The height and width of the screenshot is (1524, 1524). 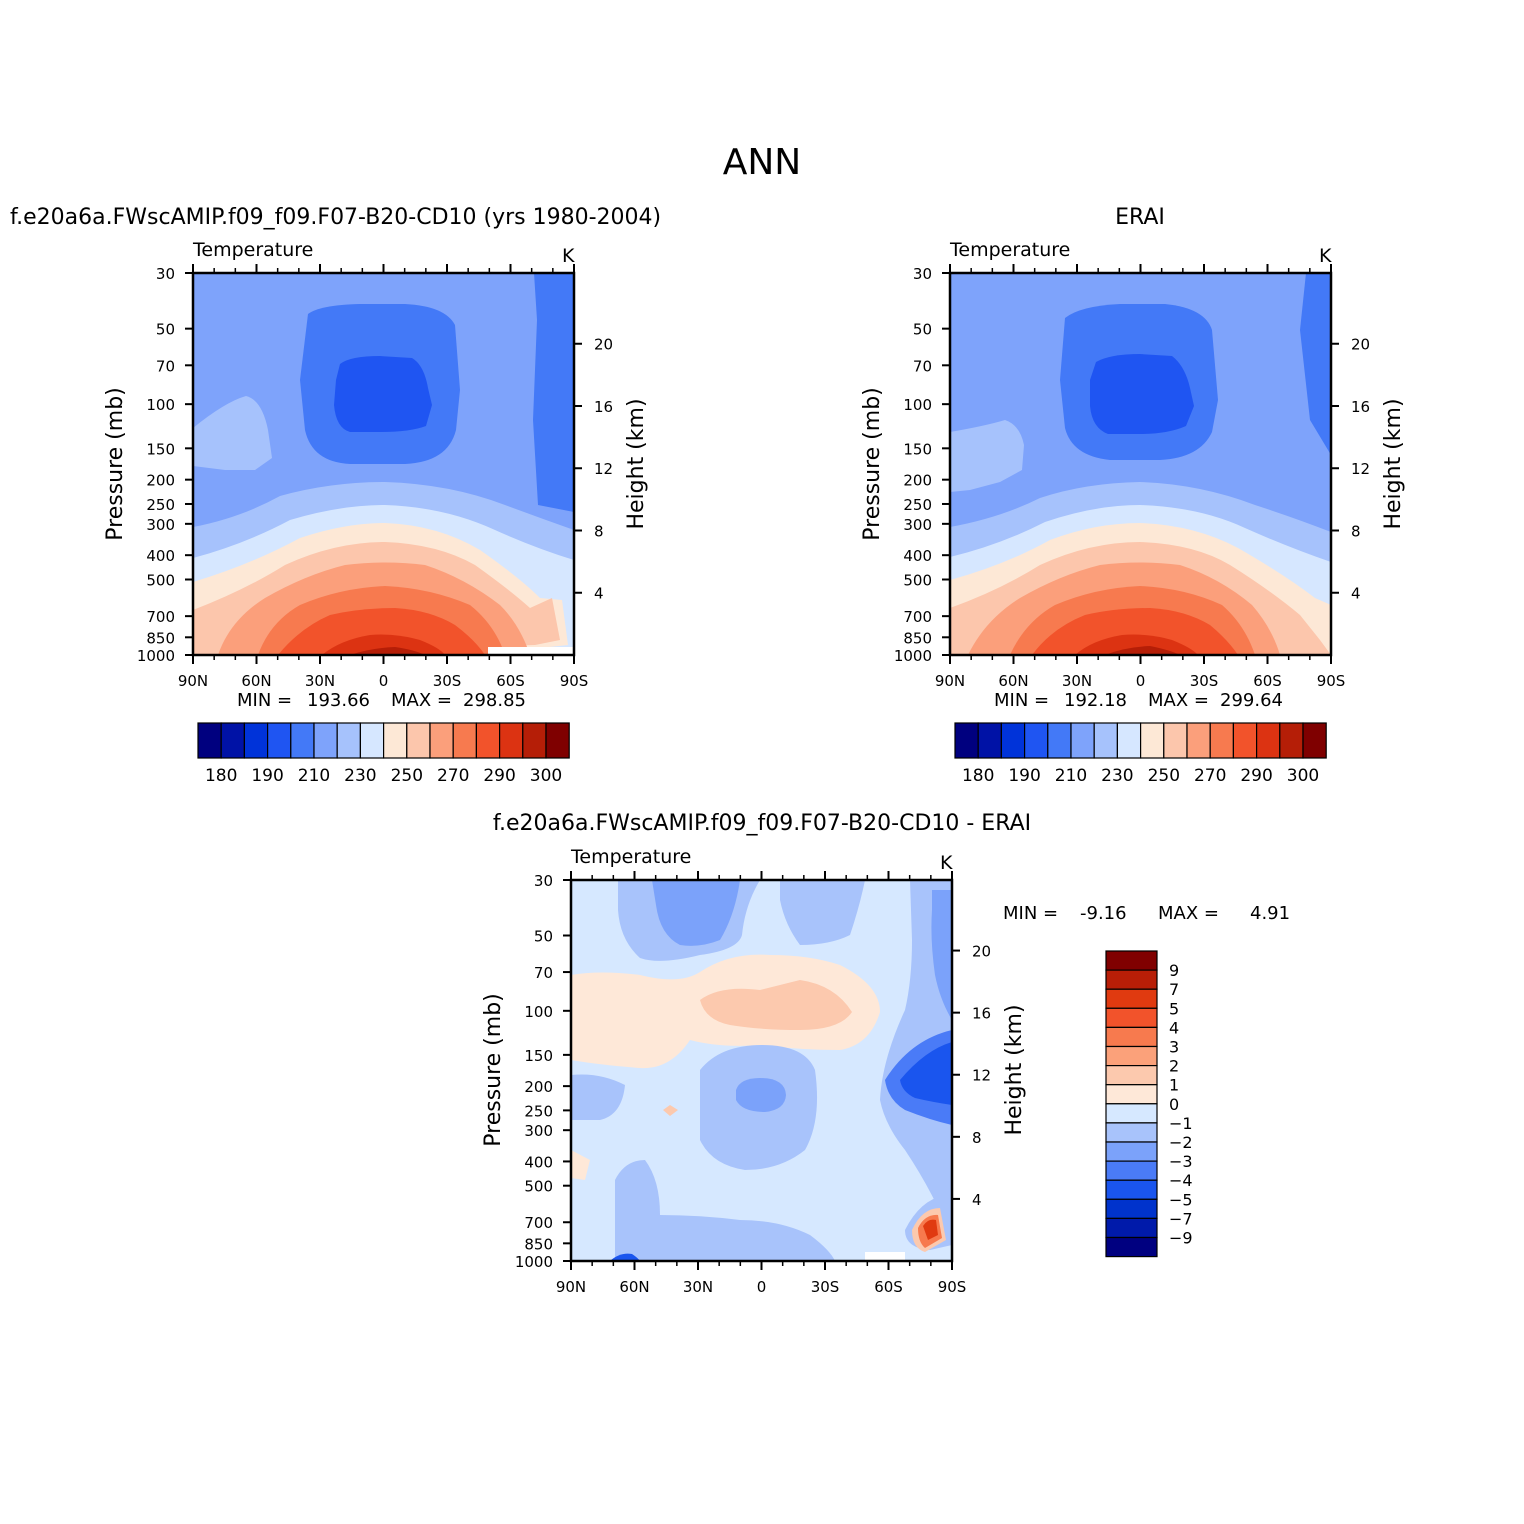 What do you see at coordinates (1013, 681) in the screenshot?
I see `panel-erai-xtick-label: 60N` at bounding box center [1013, 681].